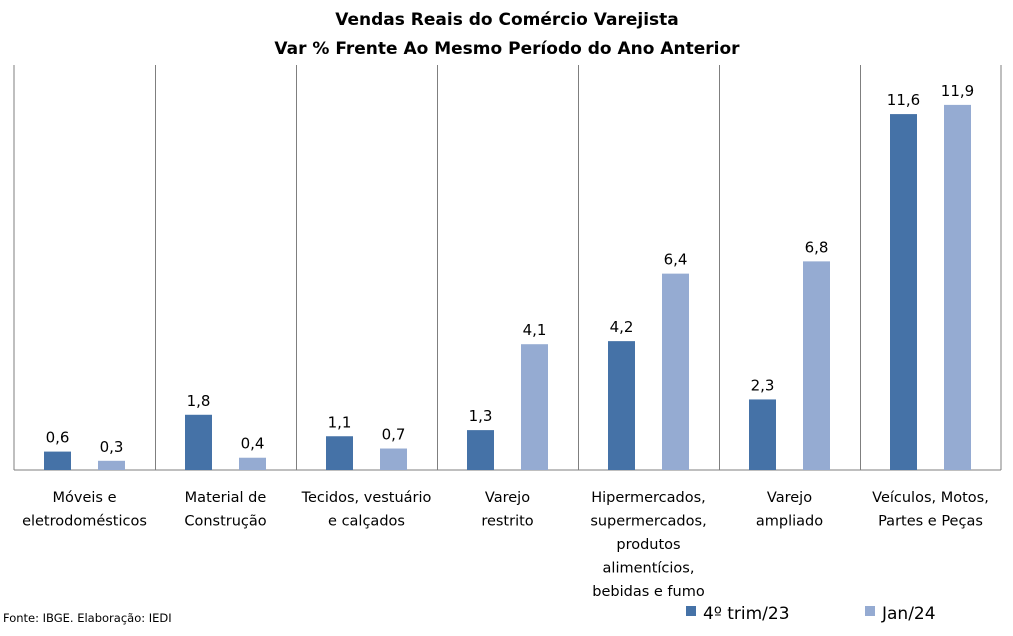  What do you see at coordinates (225, 510) in the screenshot?
I see `category-label: Material de Construção` at bounding box center [225, 510].